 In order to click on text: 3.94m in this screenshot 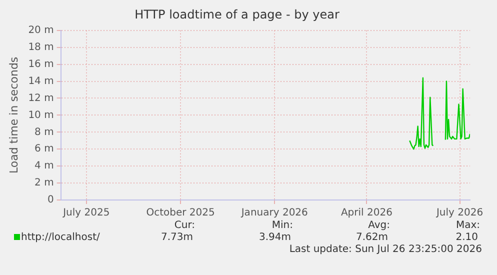, I will do `click(274, 237)`.